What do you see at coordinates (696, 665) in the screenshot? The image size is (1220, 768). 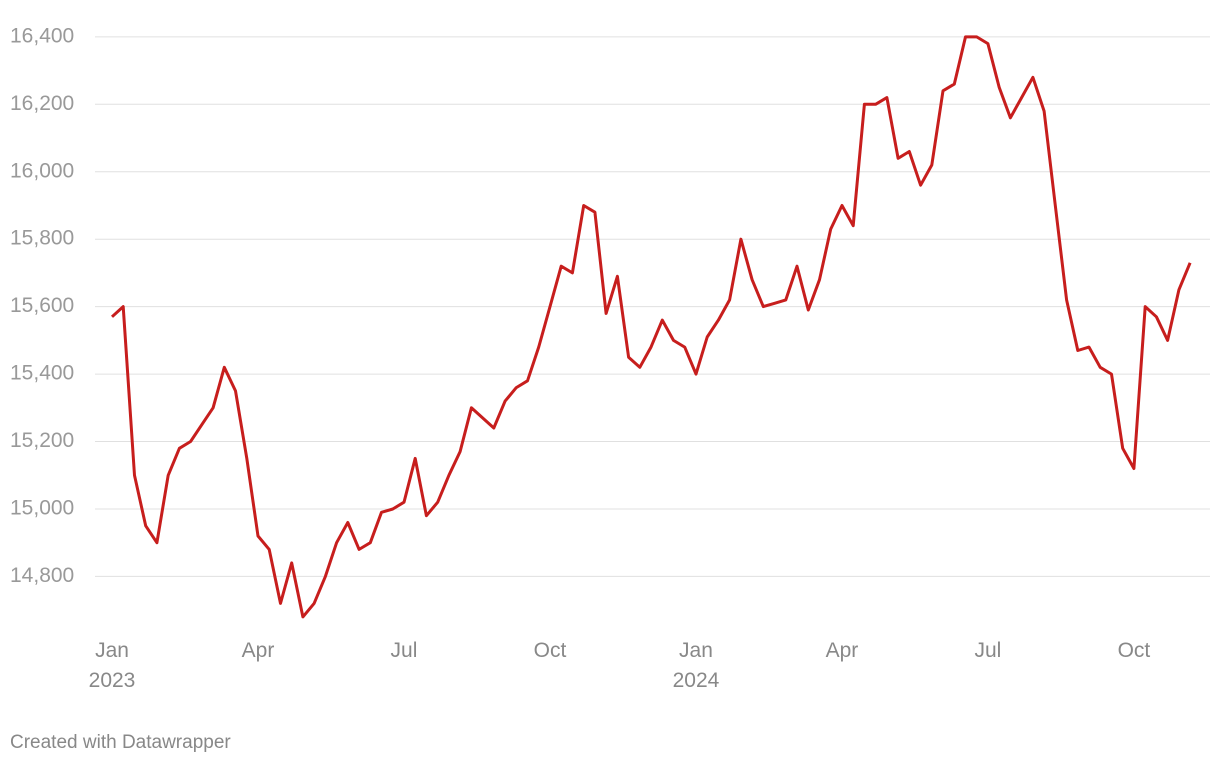 I see `x-tick-label: Jan 2024` at bounding box center [696, 665].